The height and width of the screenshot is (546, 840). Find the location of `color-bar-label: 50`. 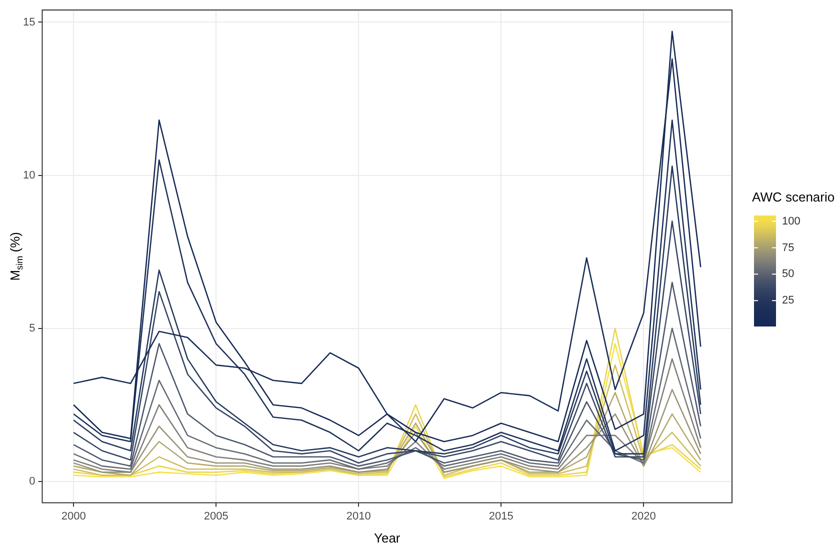

color-bar-label: 50 is located at coordinates (788, 274).